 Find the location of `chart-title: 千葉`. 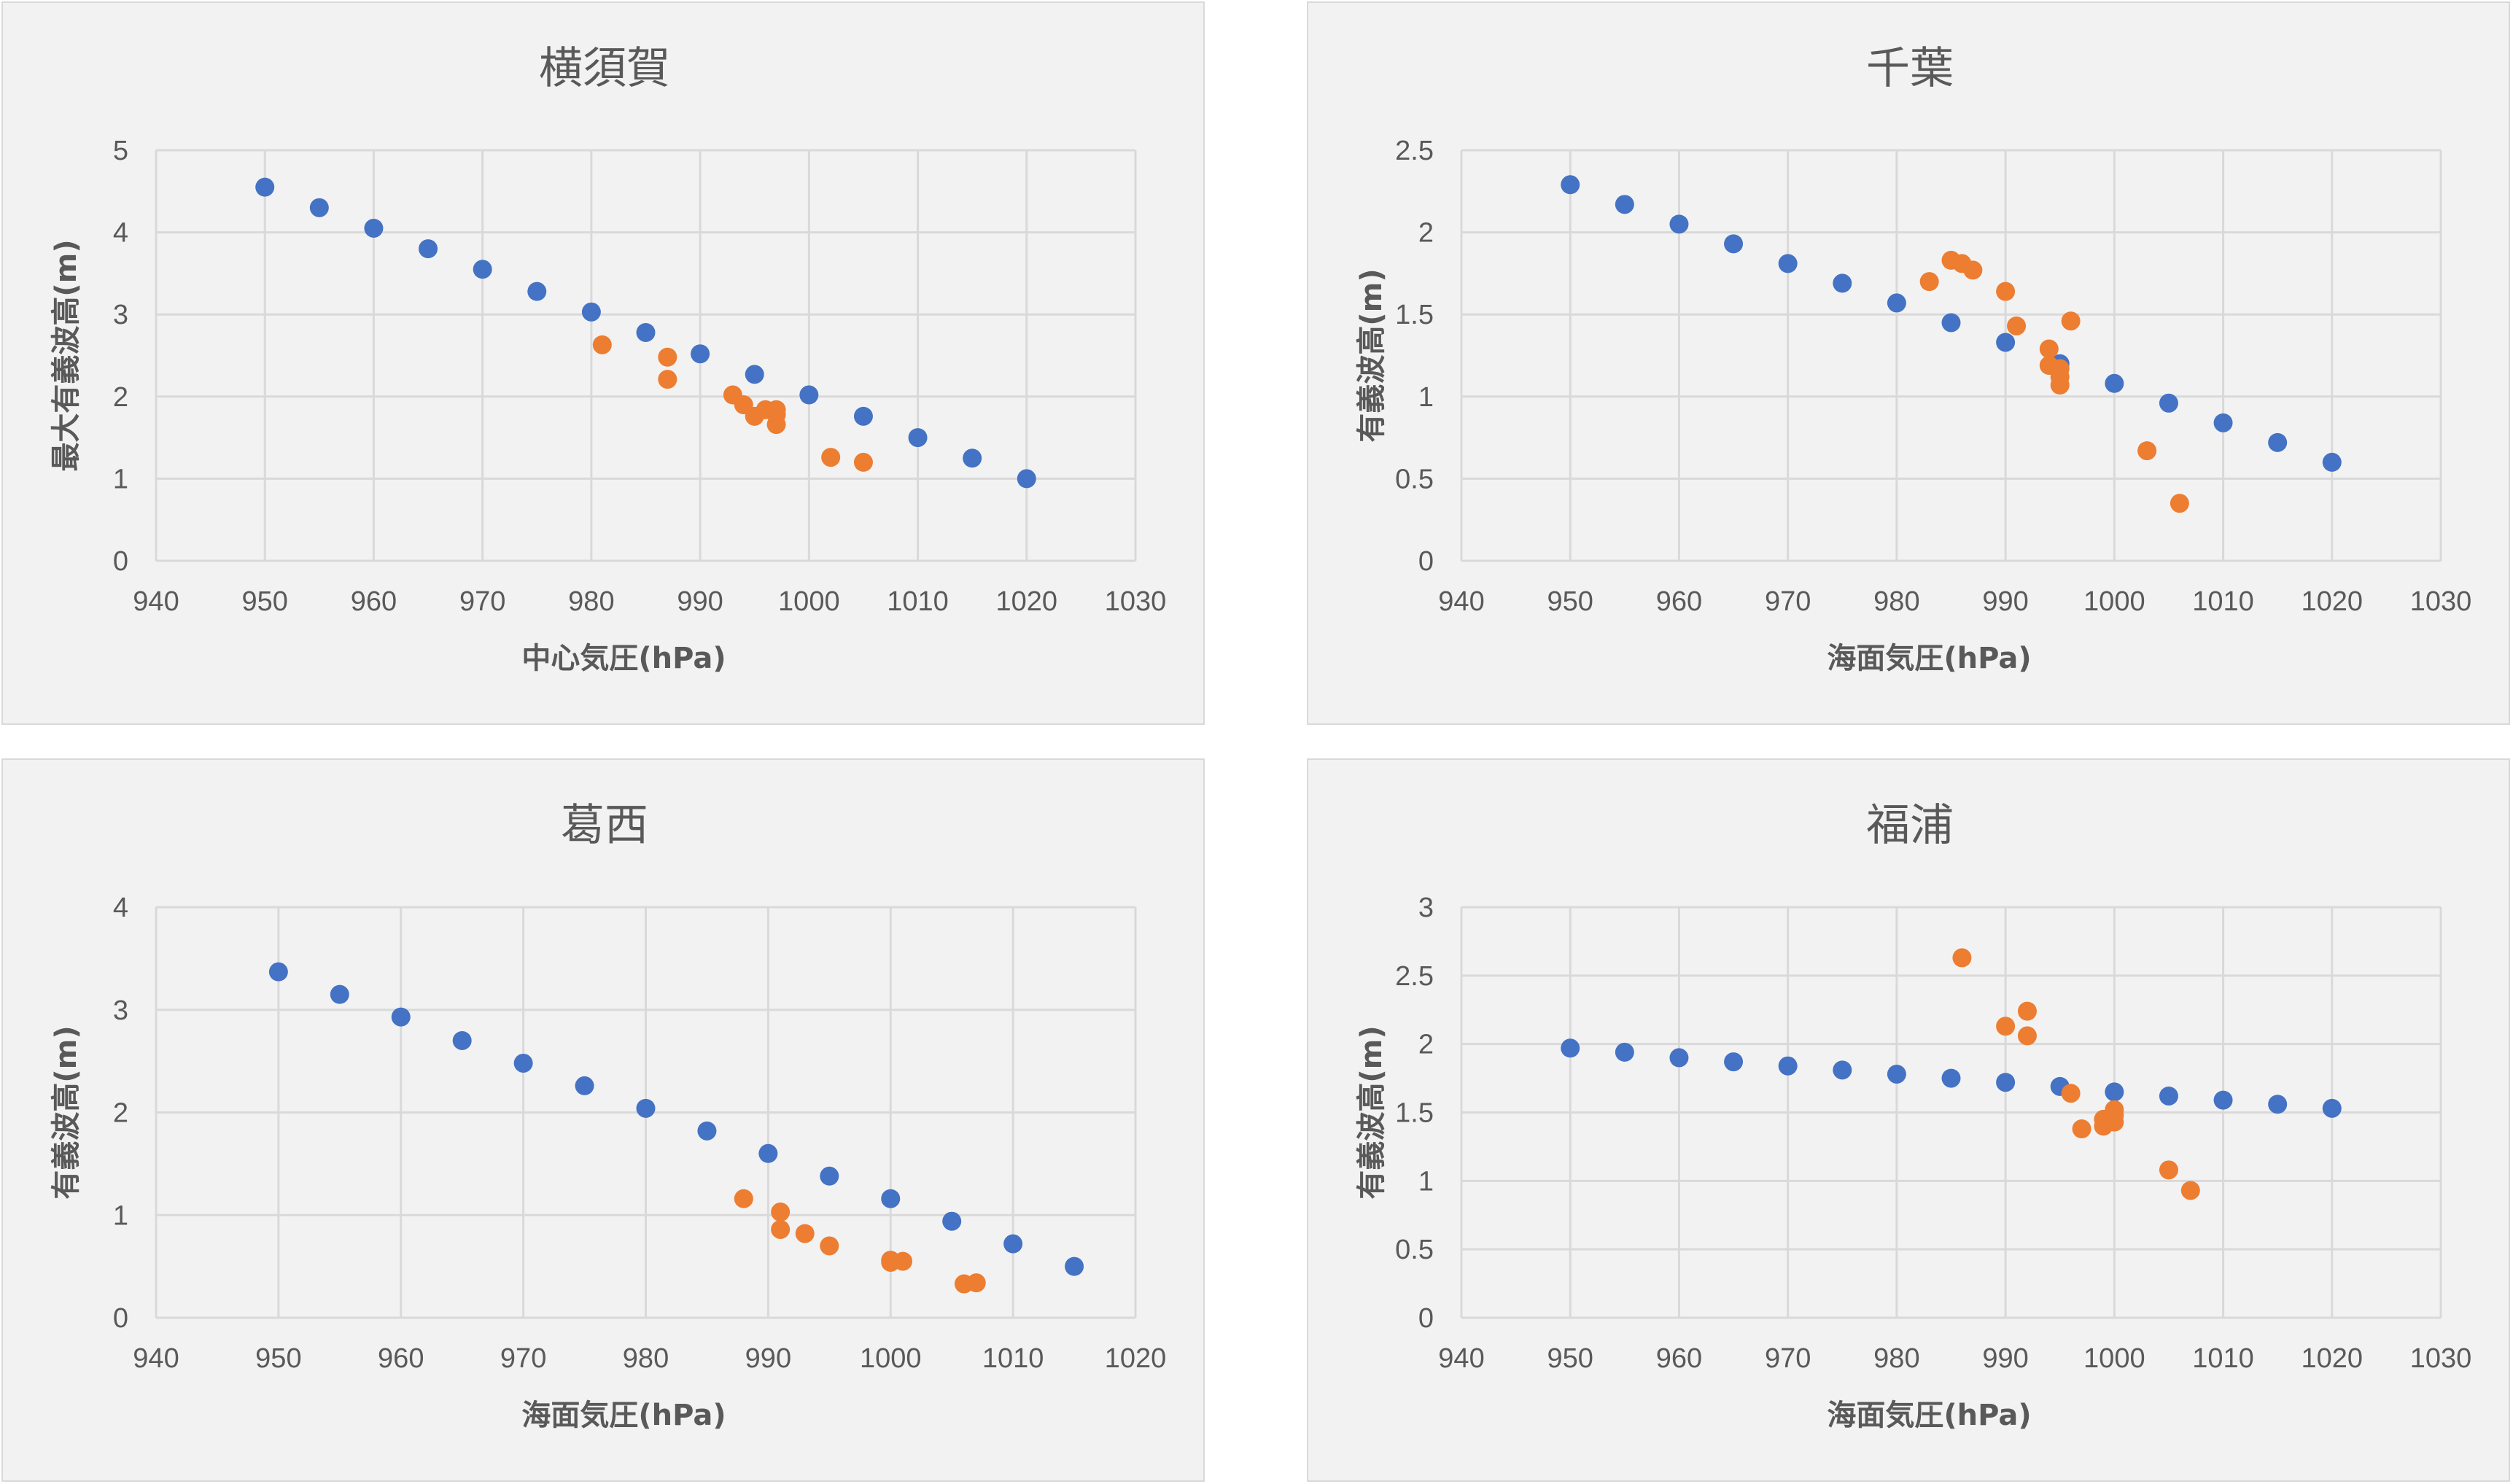

chart-title: 千葉 is located at coordinates (1910, 68).